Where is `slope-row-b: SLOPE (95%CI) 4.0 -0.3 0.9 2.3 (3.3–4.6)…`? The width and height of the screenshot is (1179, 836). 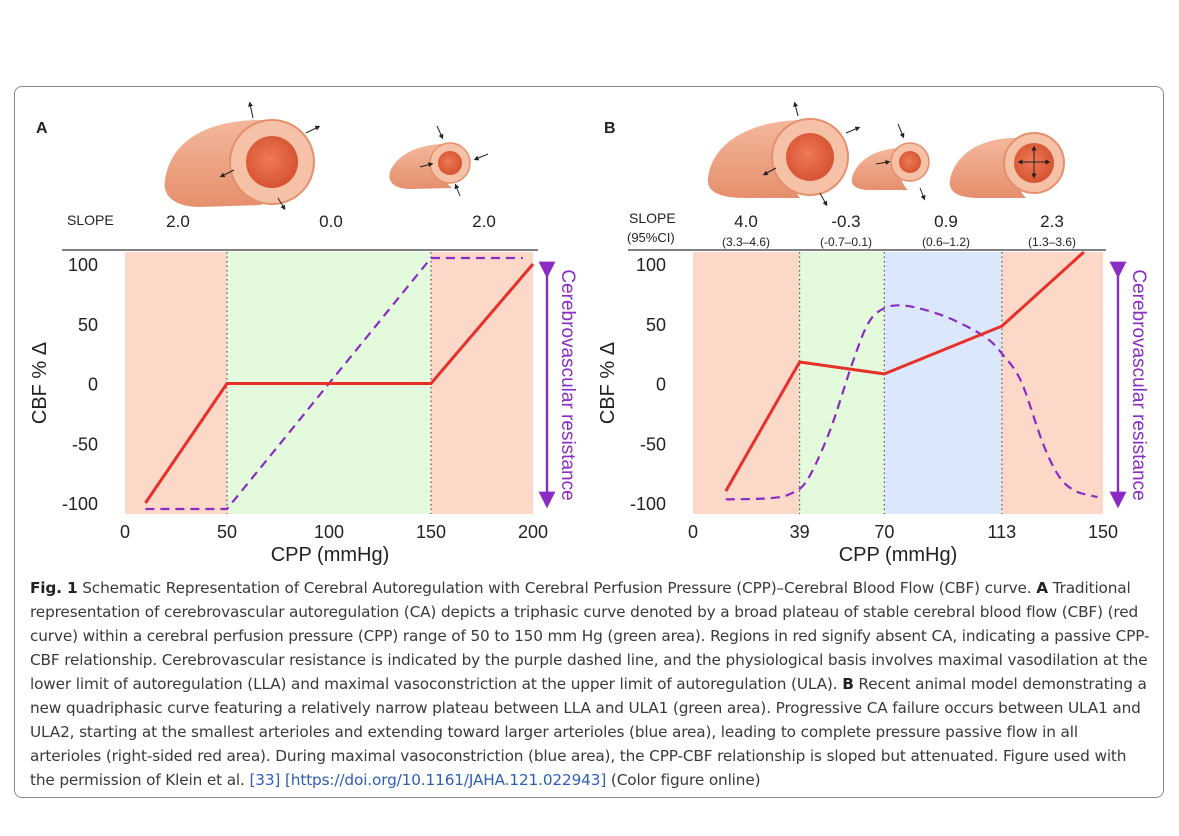 slope-row-b: SLOPE (95%CI) 4.0 -0.3 0.9 2.3 (3.3–4.6)… is located at coordinates (851, 229).